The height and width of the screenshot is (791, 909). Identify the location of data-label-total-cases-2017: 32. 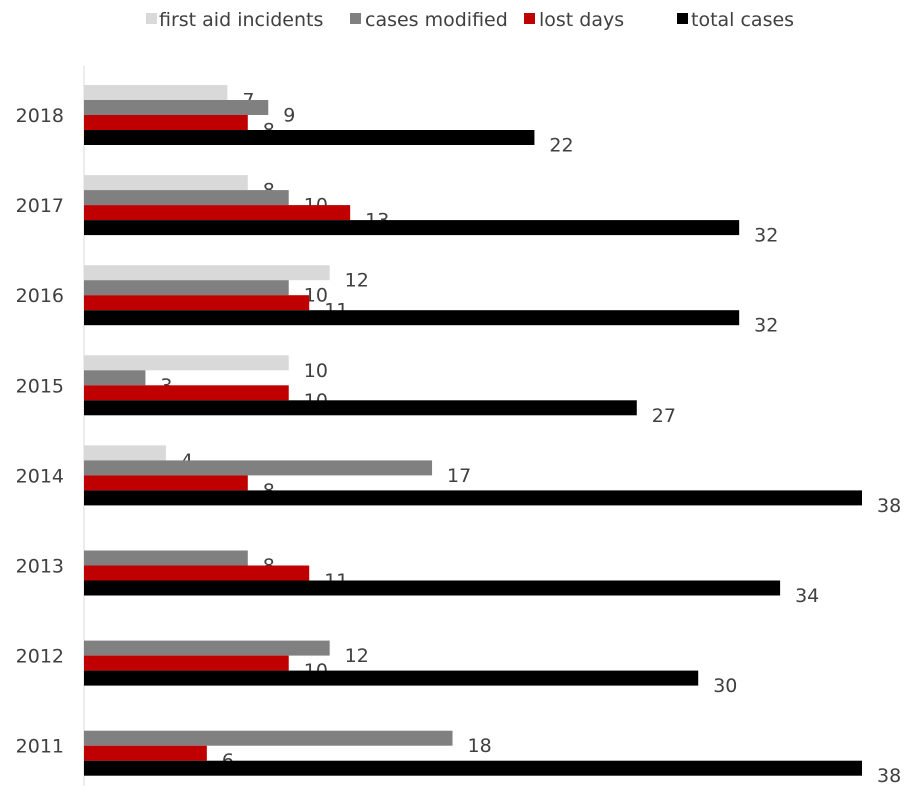
(766, 236).